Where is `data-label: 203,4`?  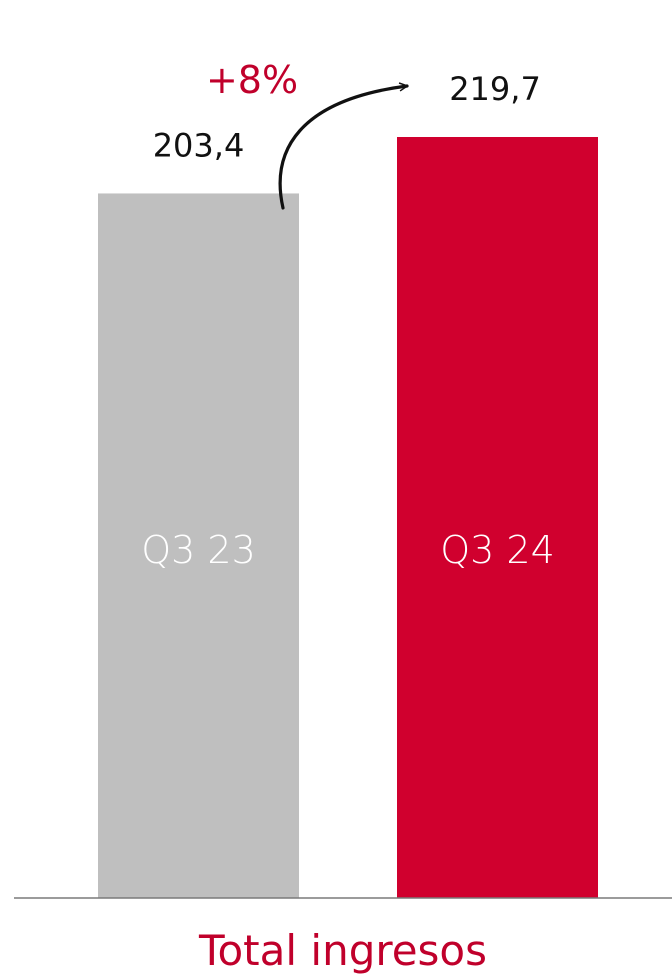 data-label: 203,4 is located at coordinates (199, 145).